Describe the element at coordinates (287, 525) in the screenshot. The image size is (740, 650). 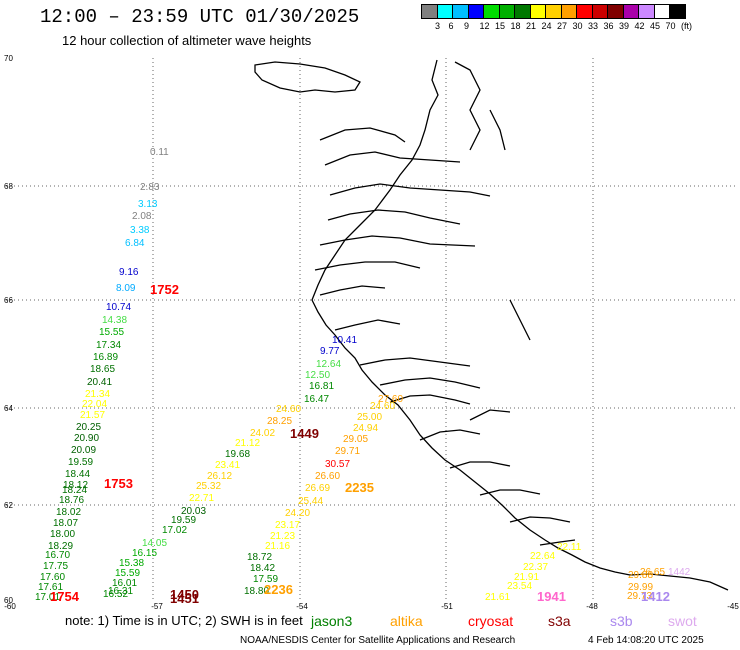
I see `wave-height-reading: 23.17` at that location.